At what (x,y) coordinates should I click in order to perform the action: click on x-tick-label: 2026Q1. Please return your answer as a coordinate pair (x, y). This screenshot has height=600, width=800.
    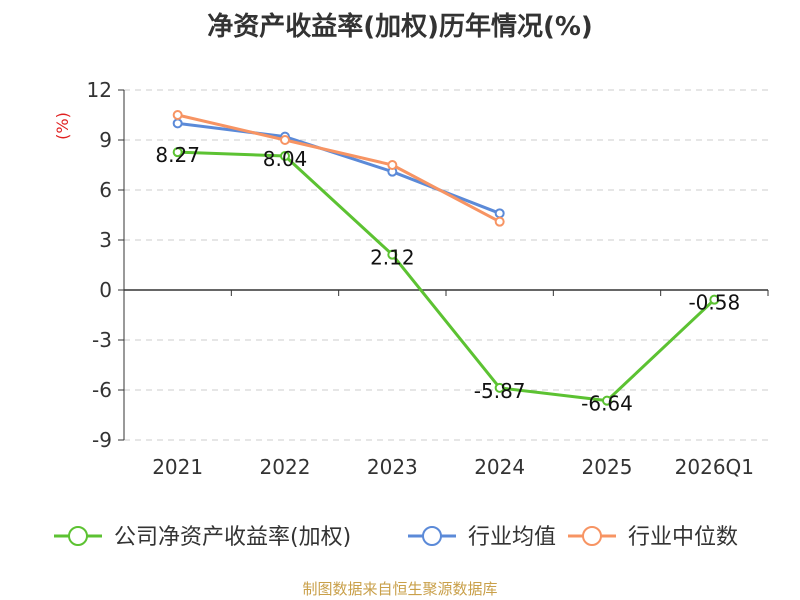
    Looking at the image, I should click on (714, 467).